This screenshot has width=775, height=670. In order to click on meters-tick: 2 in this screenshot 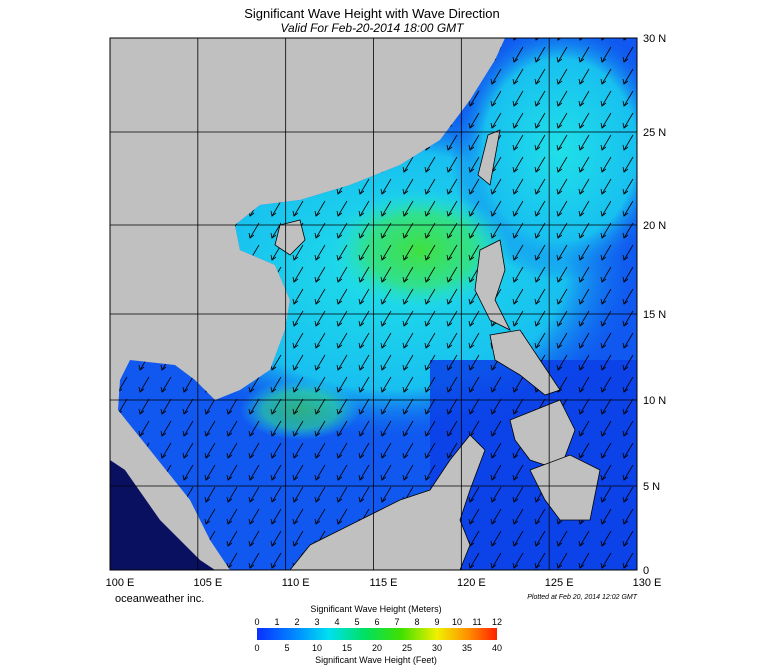, I will do `click(296, 622)`.